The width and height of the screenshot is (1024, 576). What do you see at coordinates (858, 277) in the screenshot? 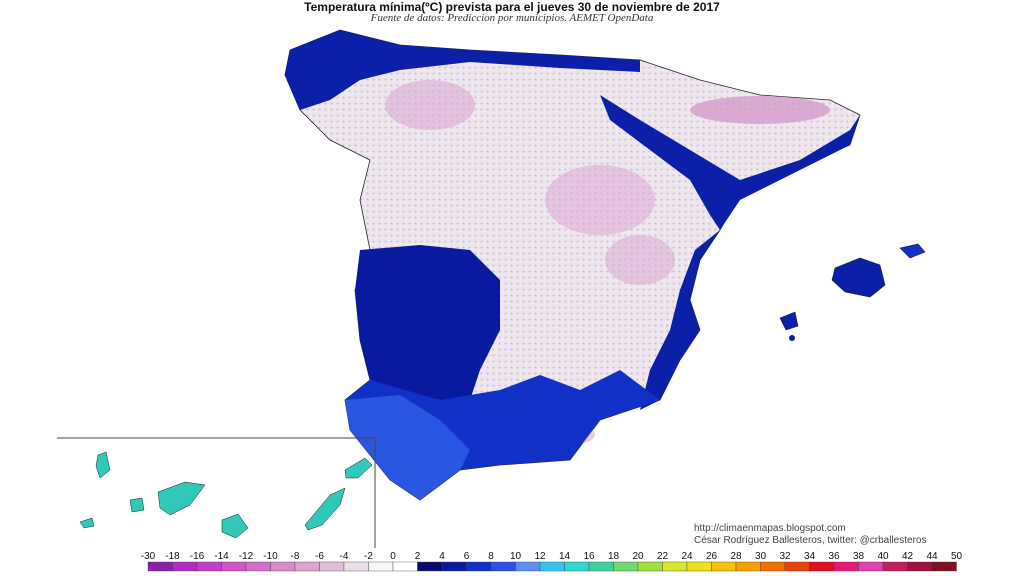
I see `island-mallorca` at bounding box center [858, 277].